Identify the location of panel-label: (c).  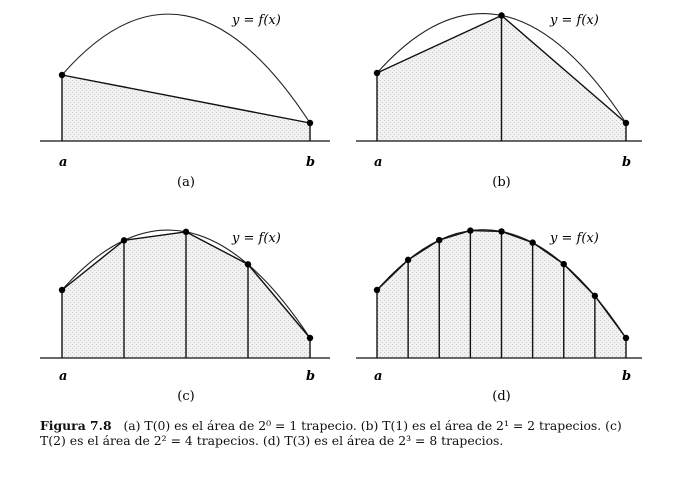
(185, 396).